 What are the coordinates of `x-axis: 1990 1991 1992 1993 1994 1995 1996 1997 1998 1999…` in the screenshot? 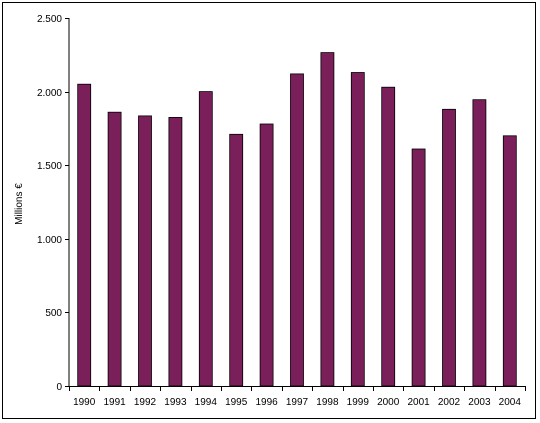 It's located at (297, 397).